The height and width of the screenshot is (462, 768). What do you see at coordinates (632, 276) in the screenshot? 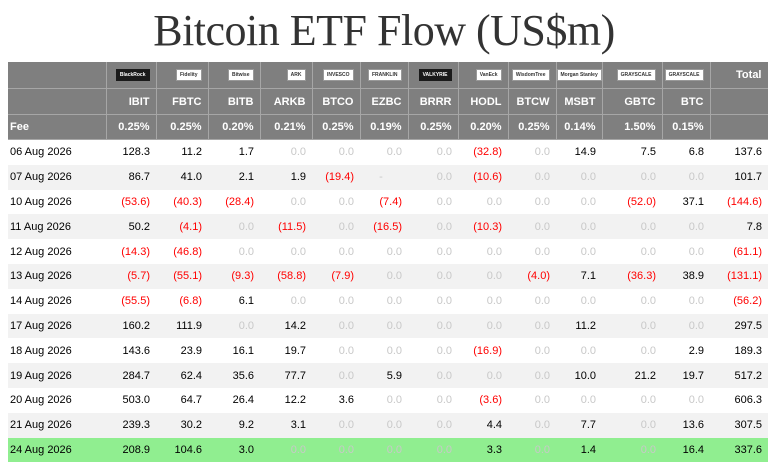
I see `flow-cell: (36.3)` at bounding box center [632, 276].